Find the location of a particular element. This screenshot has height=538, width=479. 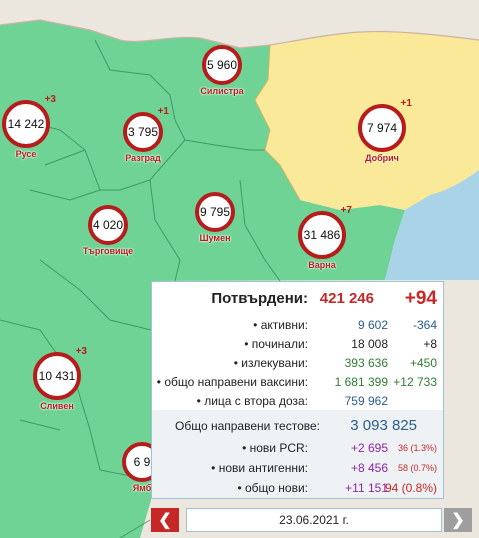

region-marker: 7 974 +1 Добрич is located at coordinates (382, 130).